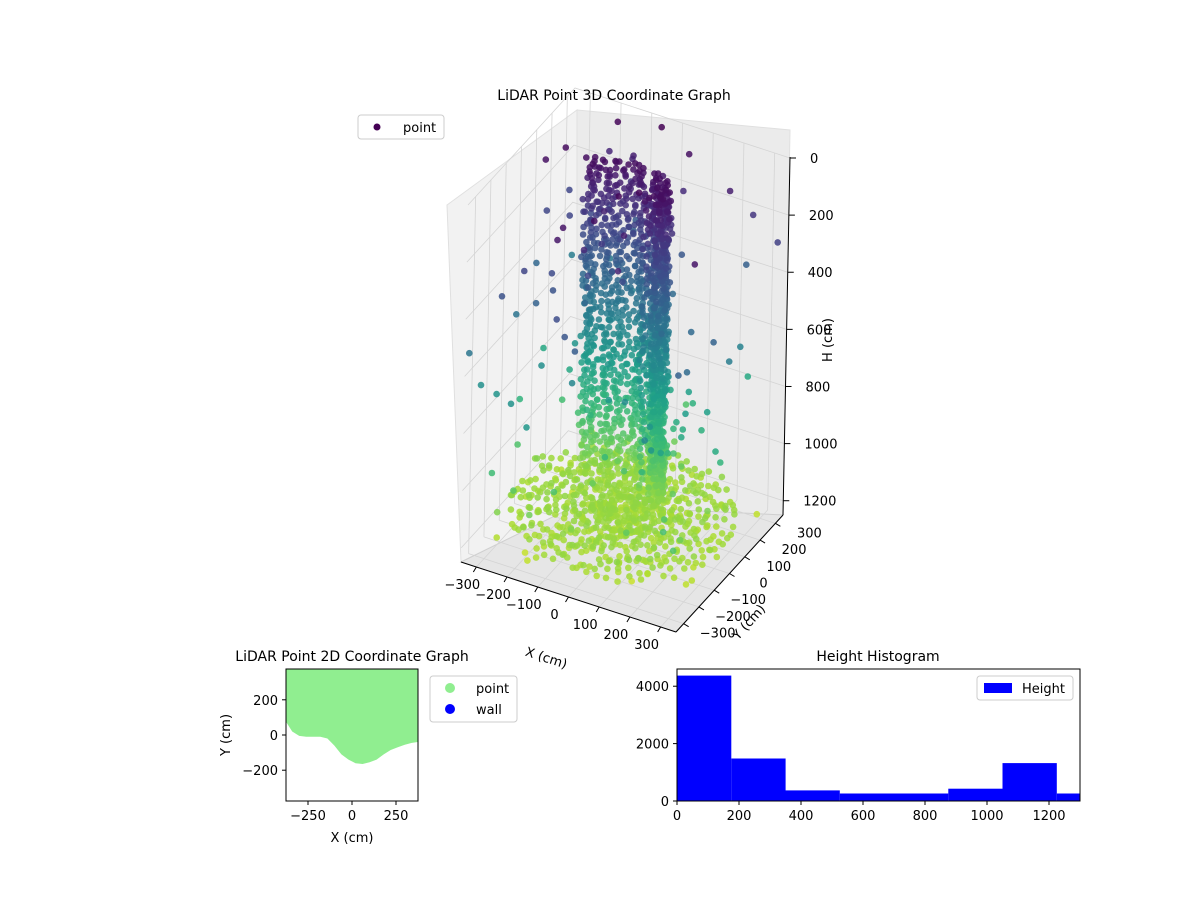  What do you see at coordinates (401, 127) in the screenshot?
I see `legend-3d: point` at bounding box center [401, 127].